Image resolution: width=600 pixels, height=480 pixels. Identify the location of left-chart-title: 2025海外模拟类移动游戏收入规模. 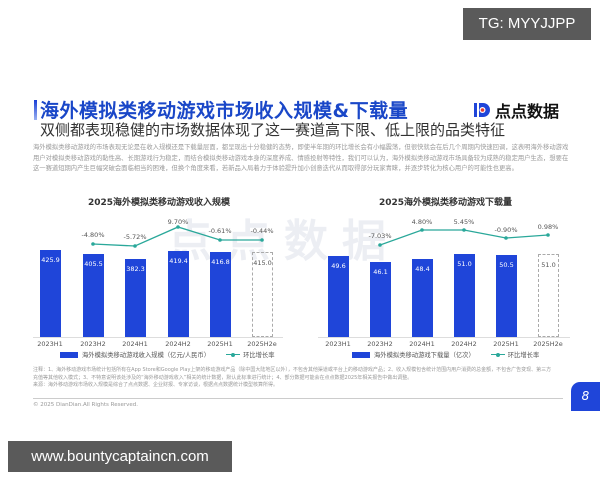
(159, 203).